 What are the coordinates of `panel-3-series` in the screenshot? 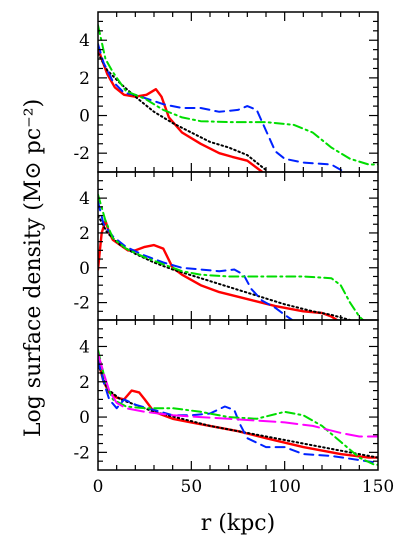 It's located at (238, 407).